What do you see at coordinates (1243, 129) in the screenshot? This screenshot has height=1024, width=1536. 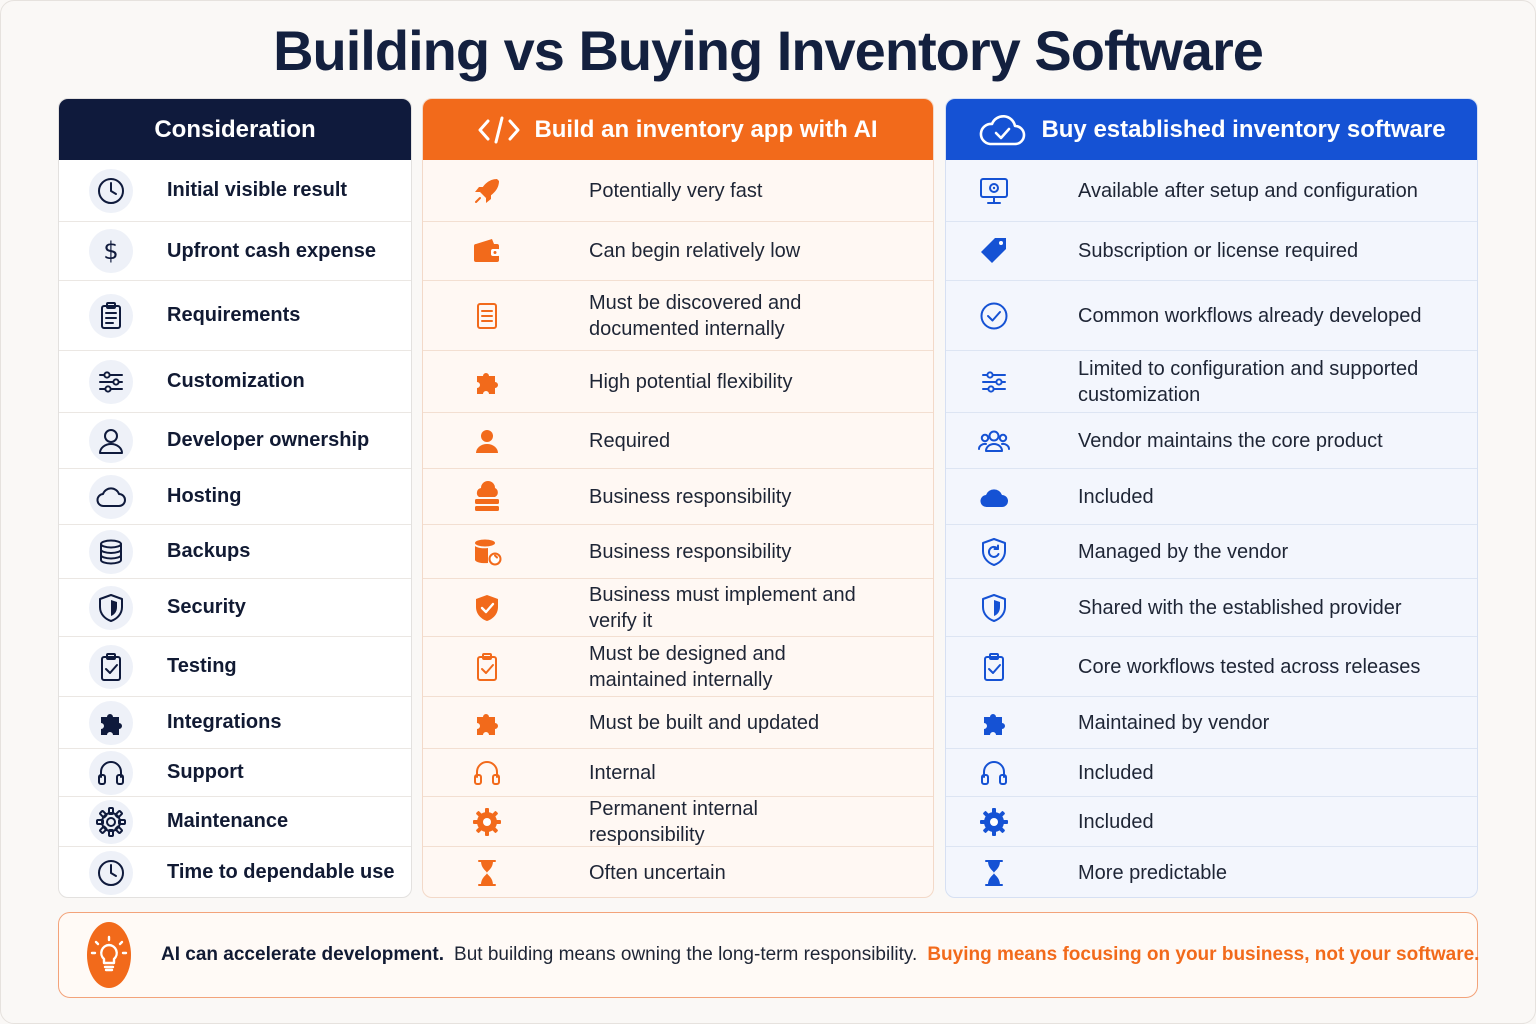 I see `buy-header-label: Buy established inventory software` at bounding box center [1243, 129].